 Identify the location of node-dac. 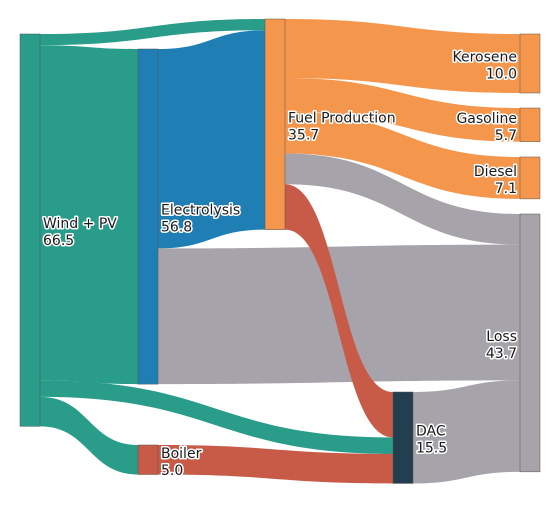
(403, 437).